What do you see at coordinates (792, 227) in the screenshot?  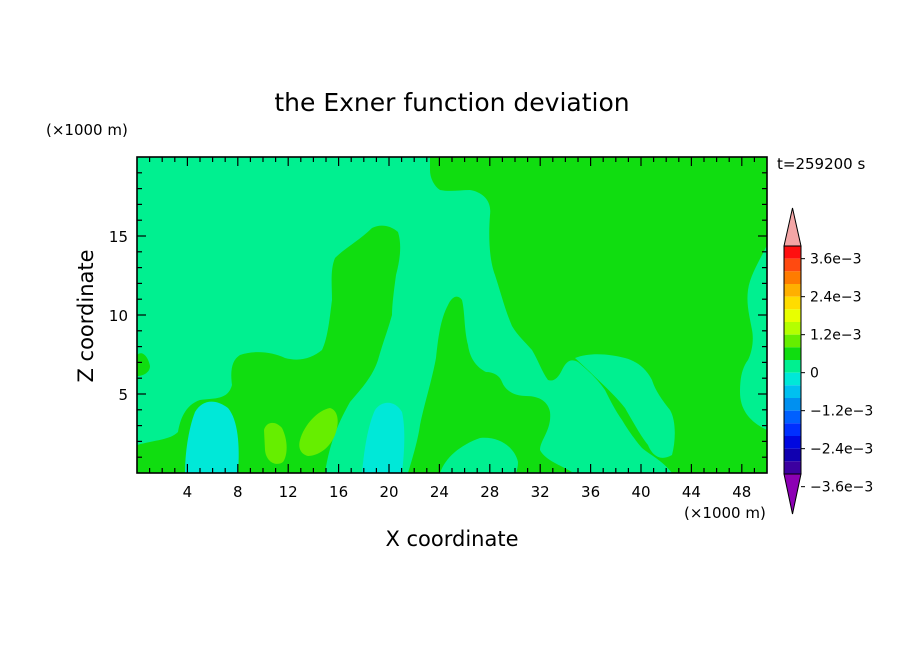 I see `colorbar-top-arrow` at bounding box center [792, 227].